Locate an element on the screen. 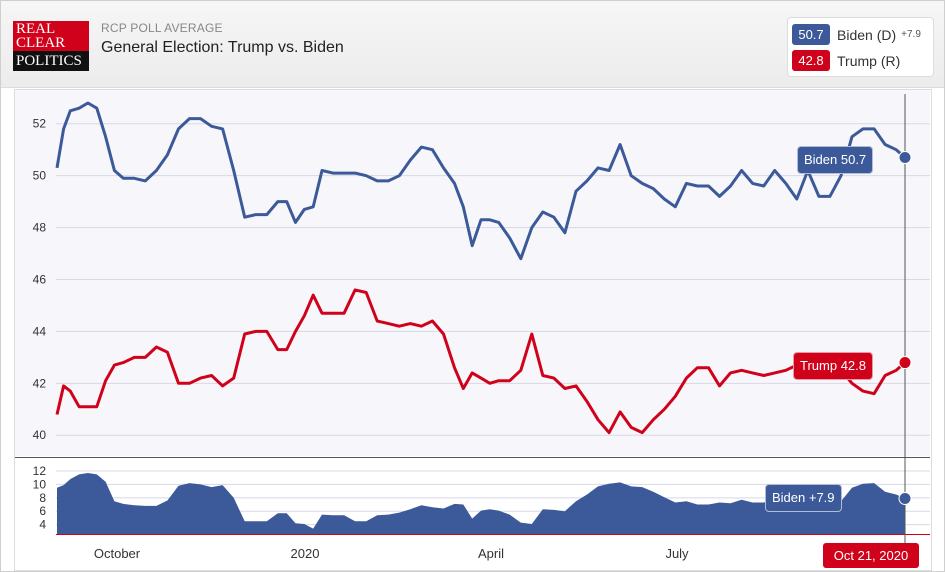 Image resolution: width=945 pixels, height=572 pixels. y-tick-label: 44 is located at coordinates (40, 331).